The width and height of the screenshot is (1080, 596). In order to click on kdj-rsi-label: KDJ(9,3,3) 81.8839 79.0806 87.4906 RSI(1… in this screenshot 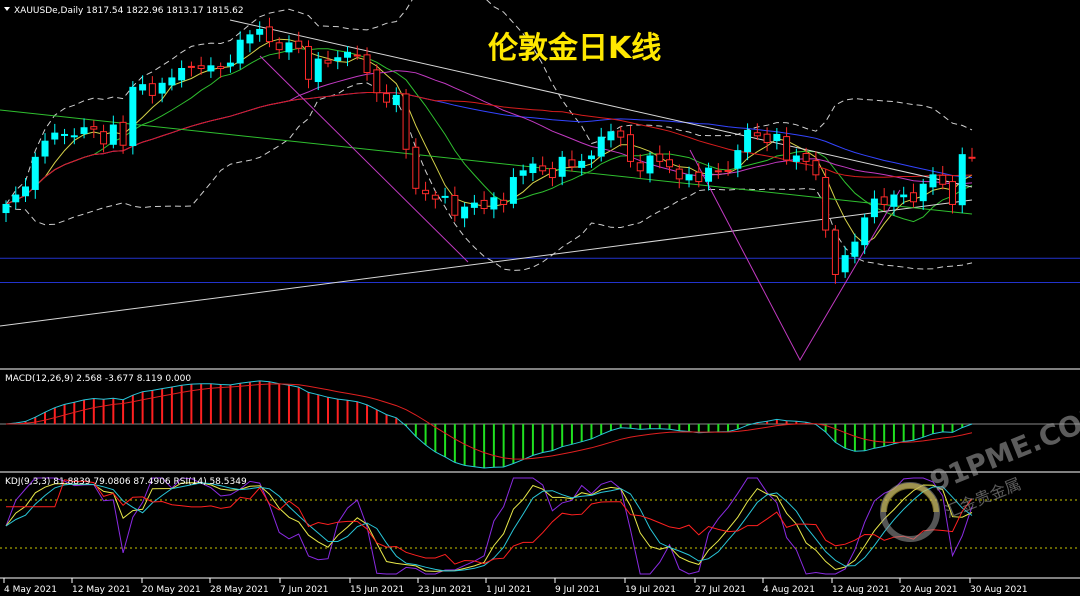, I will do `click(126, 482)`.